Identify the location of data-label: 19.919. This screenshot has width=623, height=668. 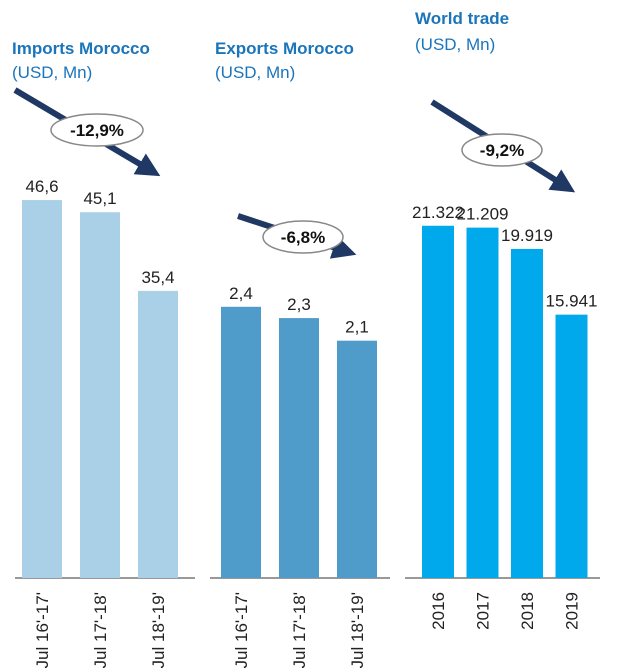
(527, 235).